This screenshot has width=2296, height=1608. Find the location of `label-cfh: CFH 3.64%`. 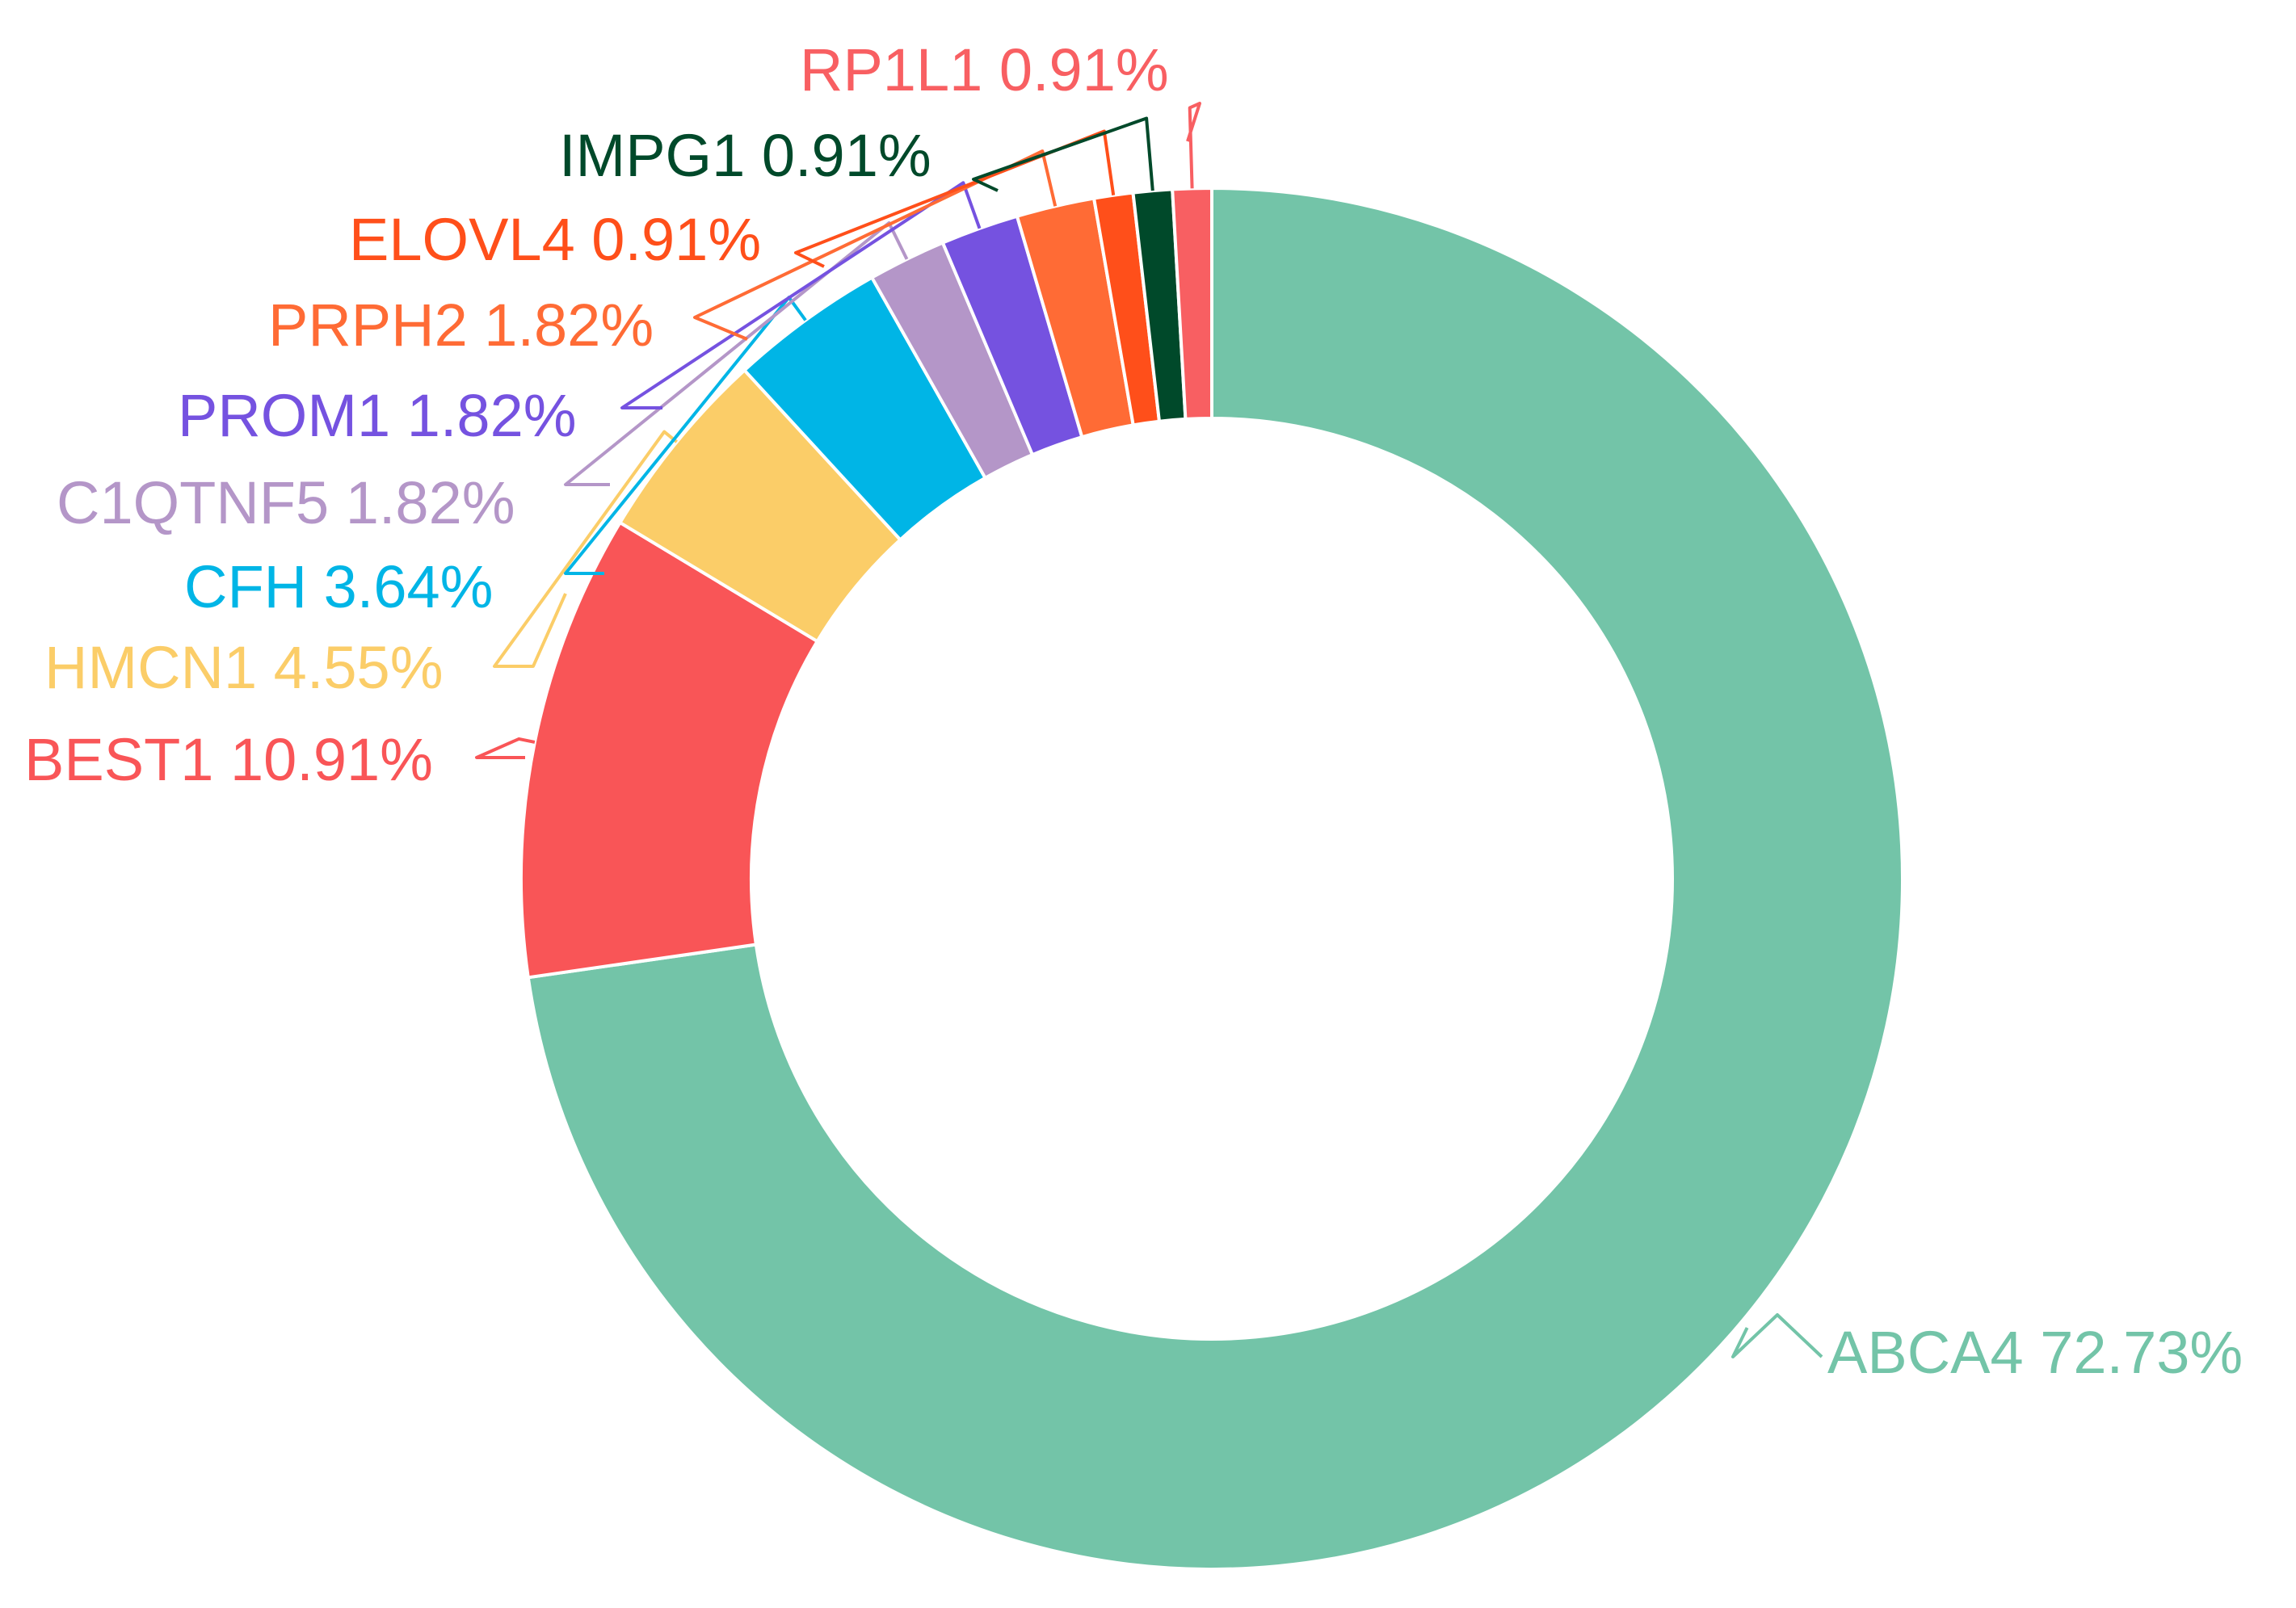

label-cfh: CFH 3.64% is located at coordinates (338, 586).